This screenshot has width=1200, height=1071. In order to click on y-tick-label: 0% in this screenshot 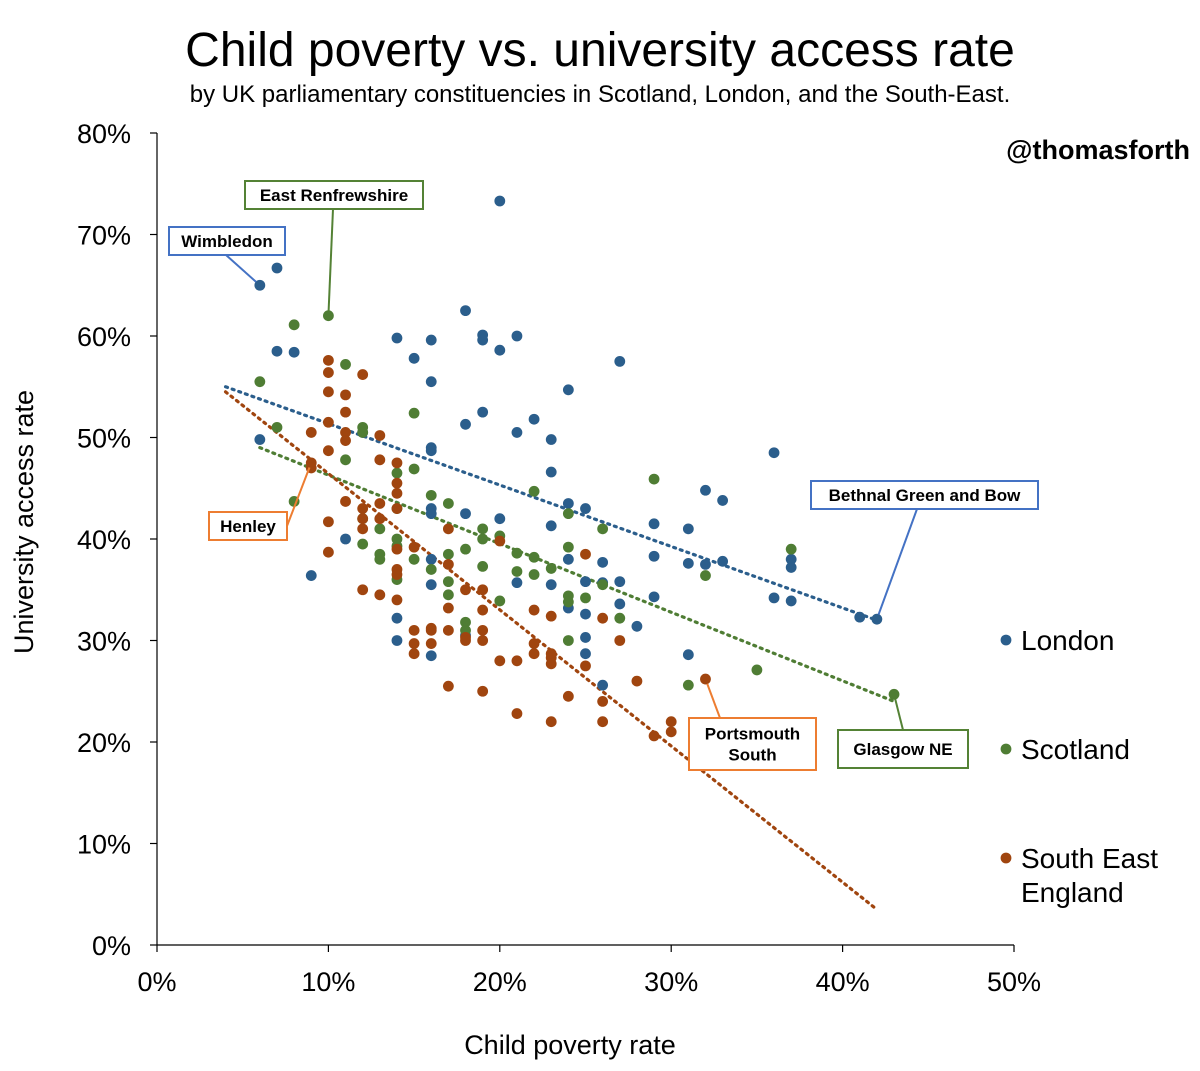, I will do `click(111, 946)`.